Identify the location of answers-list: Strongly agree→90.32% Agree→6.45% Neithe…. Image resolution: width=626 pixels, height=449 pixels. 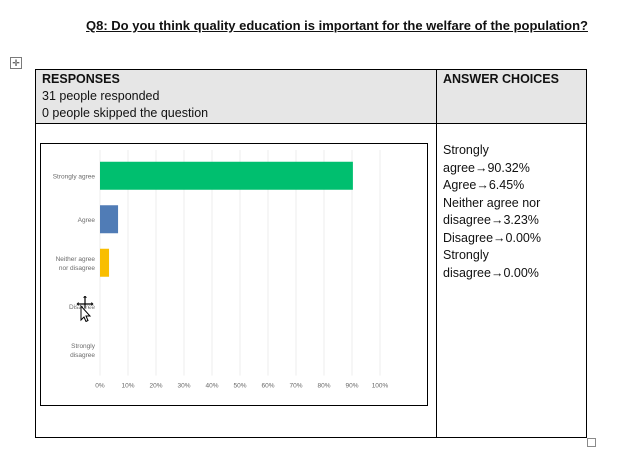
(511, 203).